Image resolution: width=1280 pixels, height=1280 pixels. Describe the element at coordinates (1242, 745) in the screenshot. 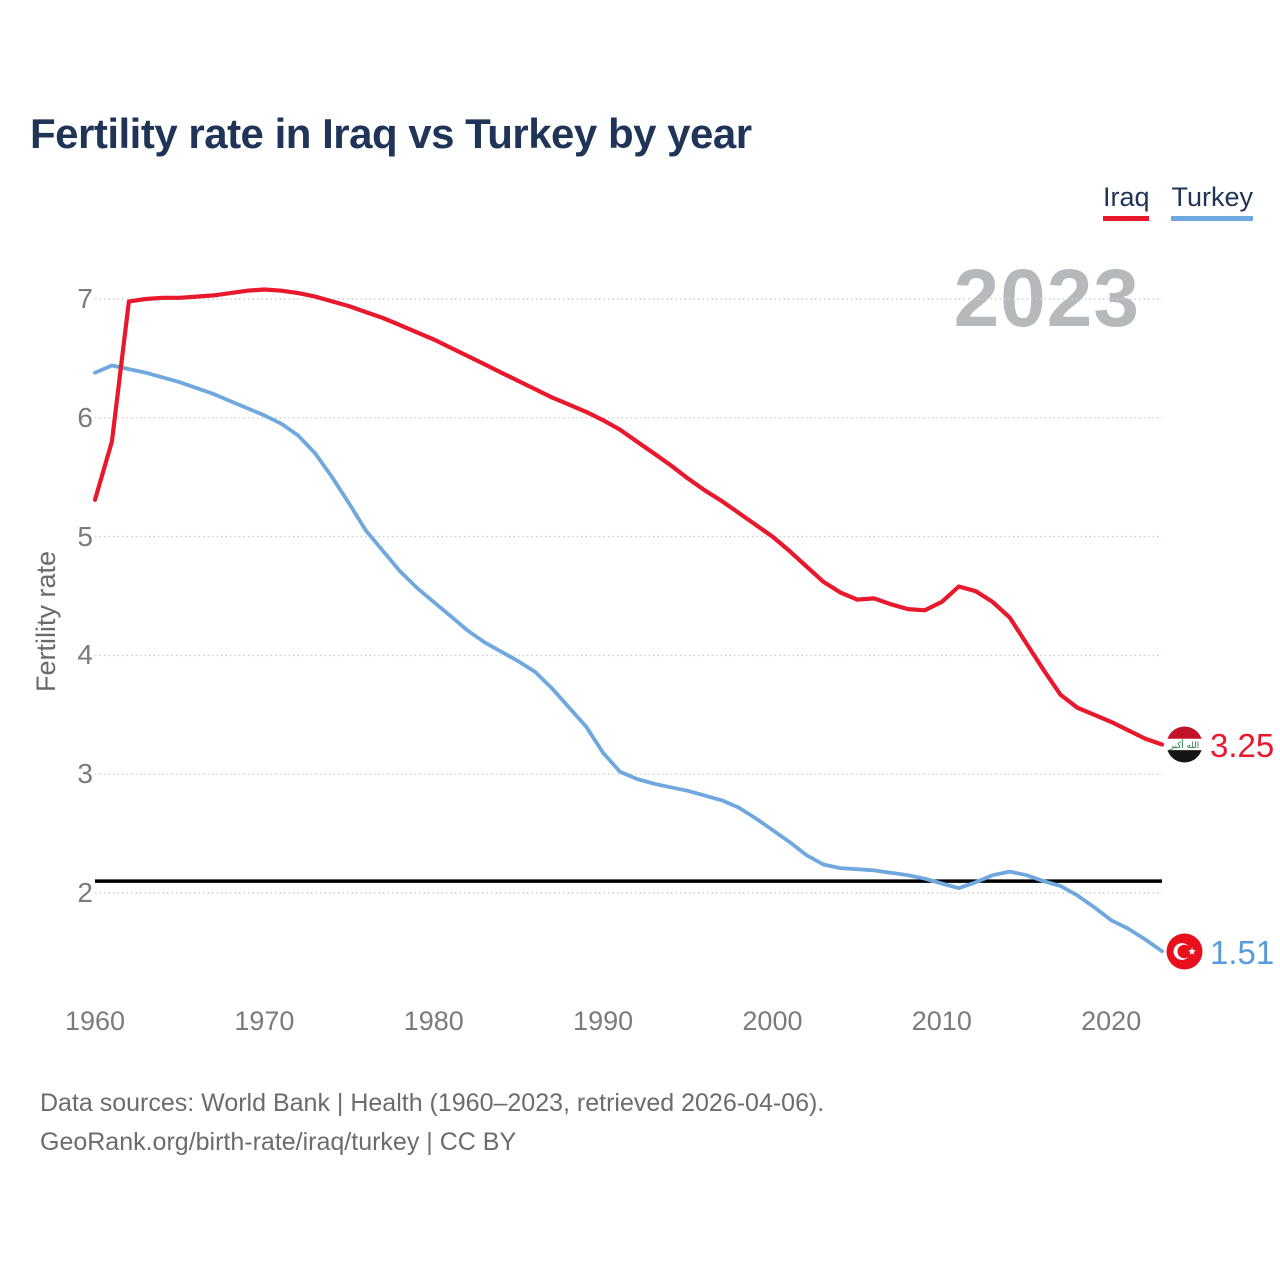

I see `iraq-end-value: 3.25` at that location.